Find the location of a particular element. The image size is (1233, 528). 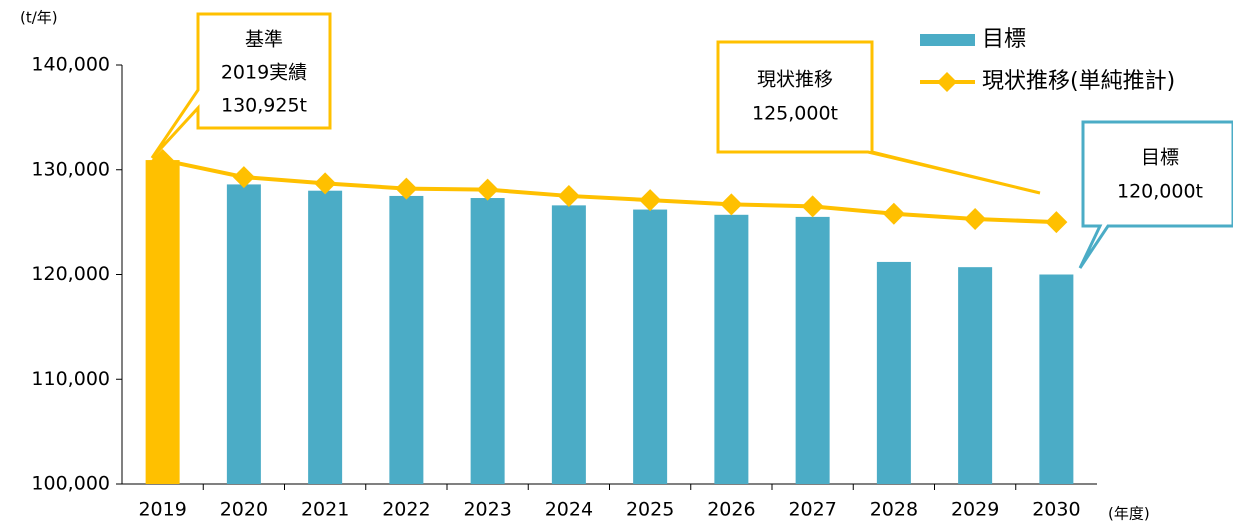

x-tick-label: 2026 is located at coordinates (731, 510).